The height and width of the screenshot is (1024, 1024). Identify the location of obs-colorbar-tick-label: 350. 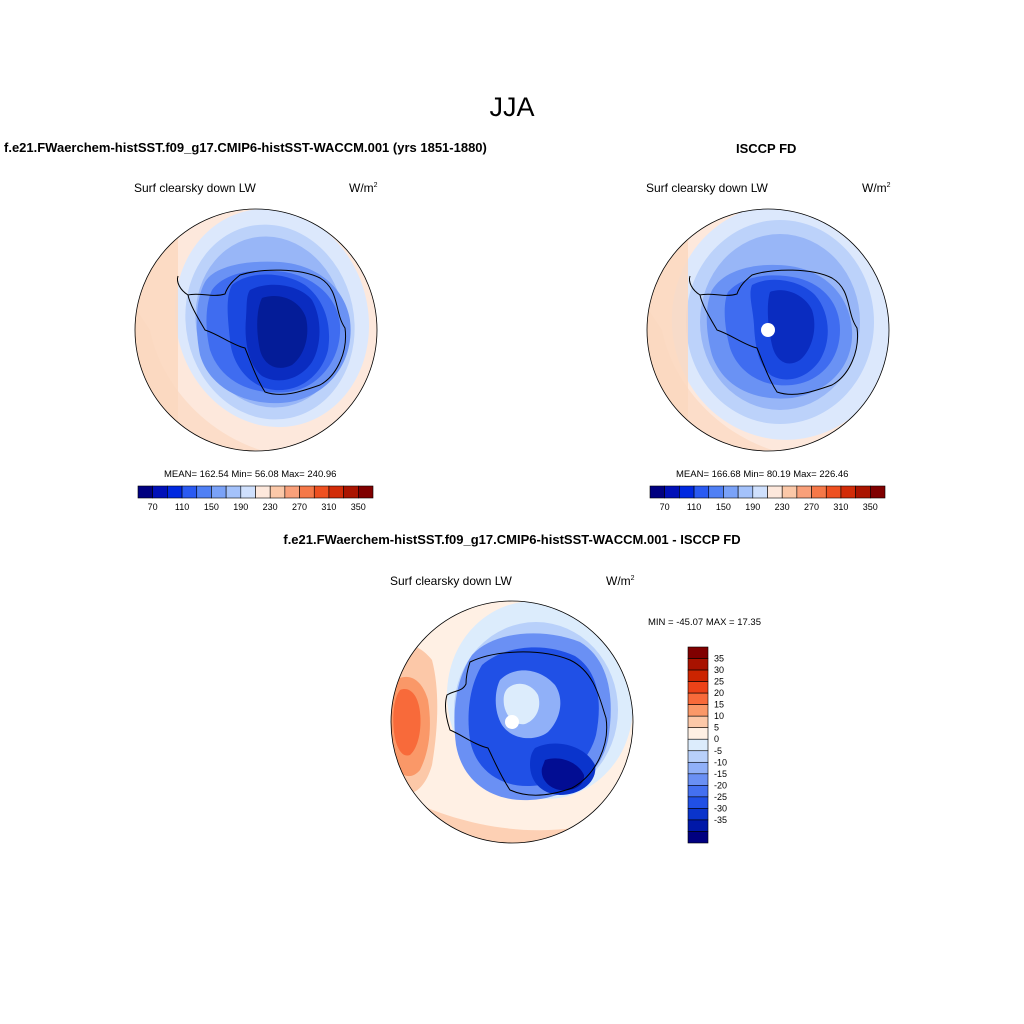
(870, 507).